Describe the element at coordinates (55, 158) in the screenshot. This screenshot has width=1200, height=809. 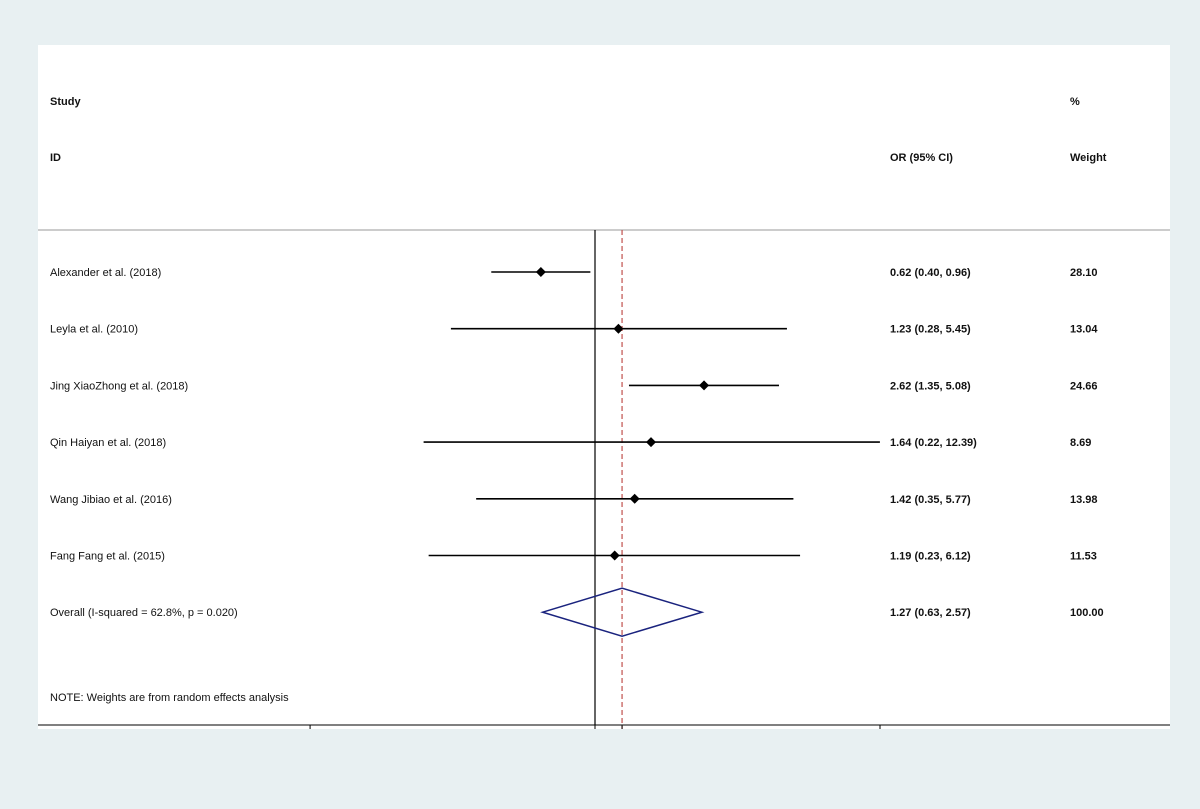
I see `header-id: ID` at that location.